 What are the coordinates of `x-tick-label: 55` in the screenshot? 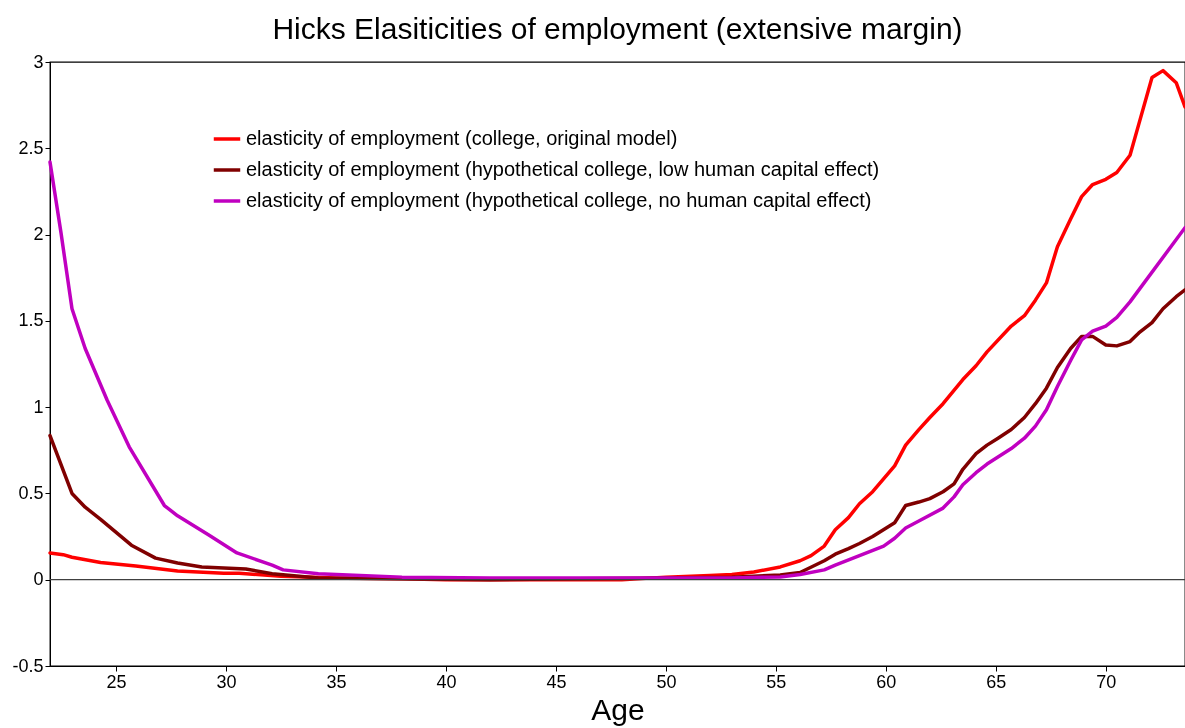 It's located at (776, 681).